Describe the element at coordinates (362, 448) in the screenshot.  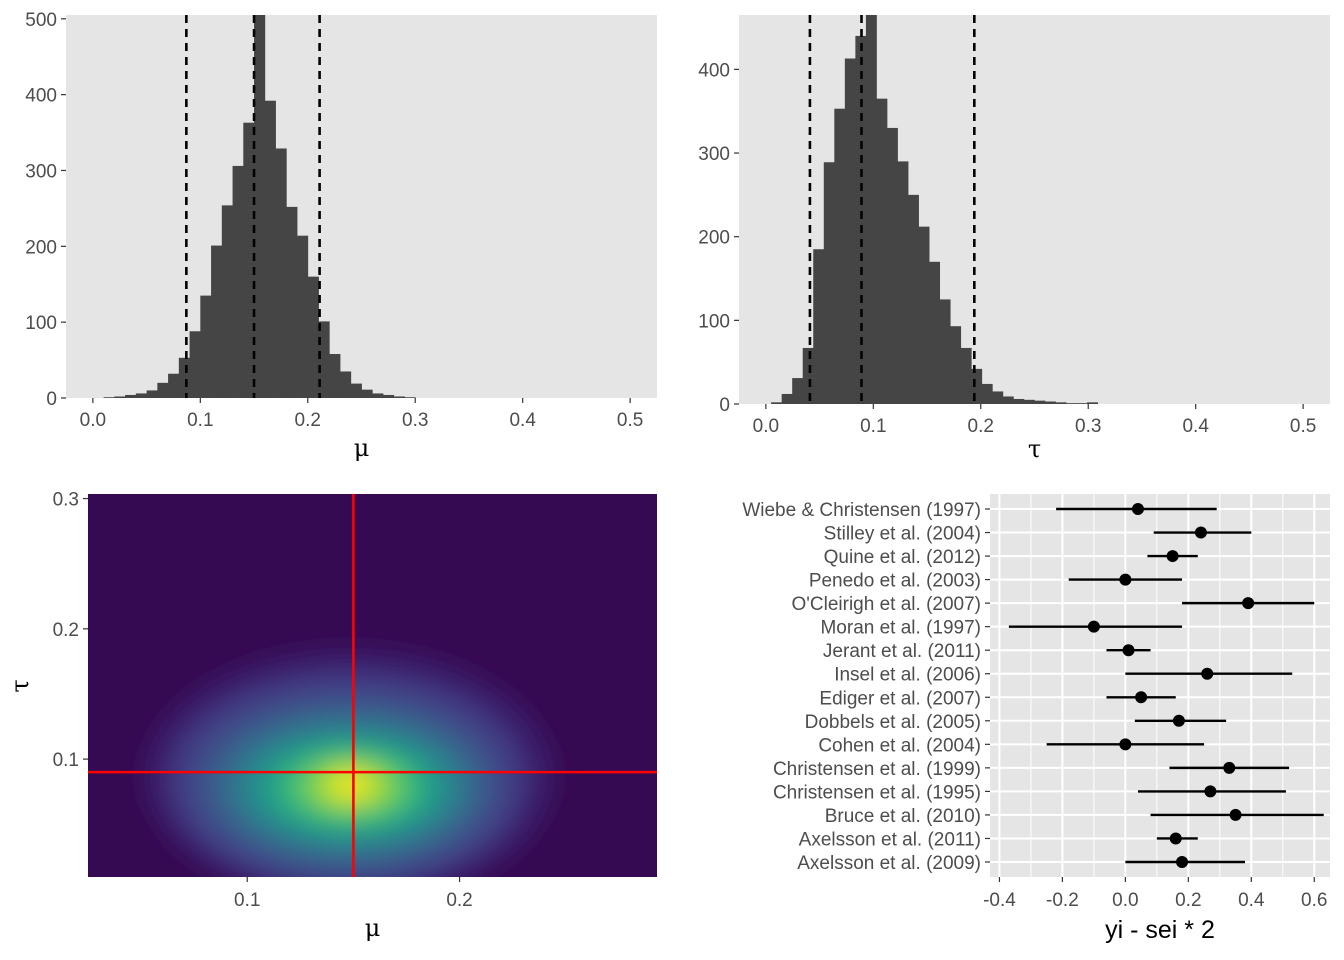
I see `mu-x-axis-title: μ` at that location.